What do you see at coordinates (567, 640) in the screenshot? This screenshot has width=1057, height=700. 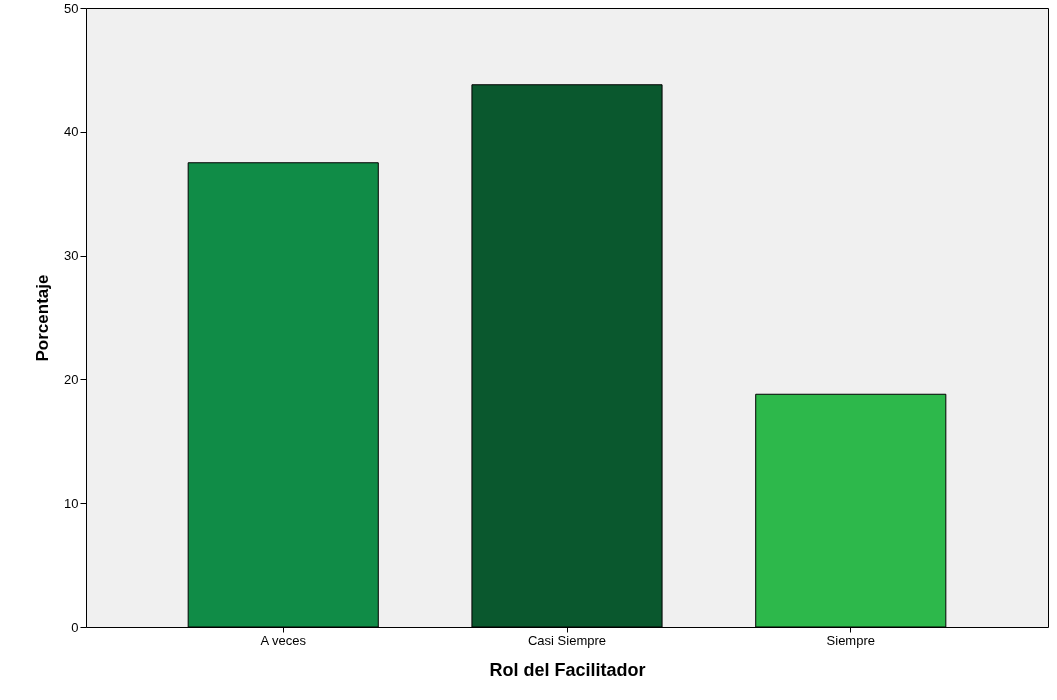 I see `x-tick-label: Casi Siempre` at bounding box center [567, 640].